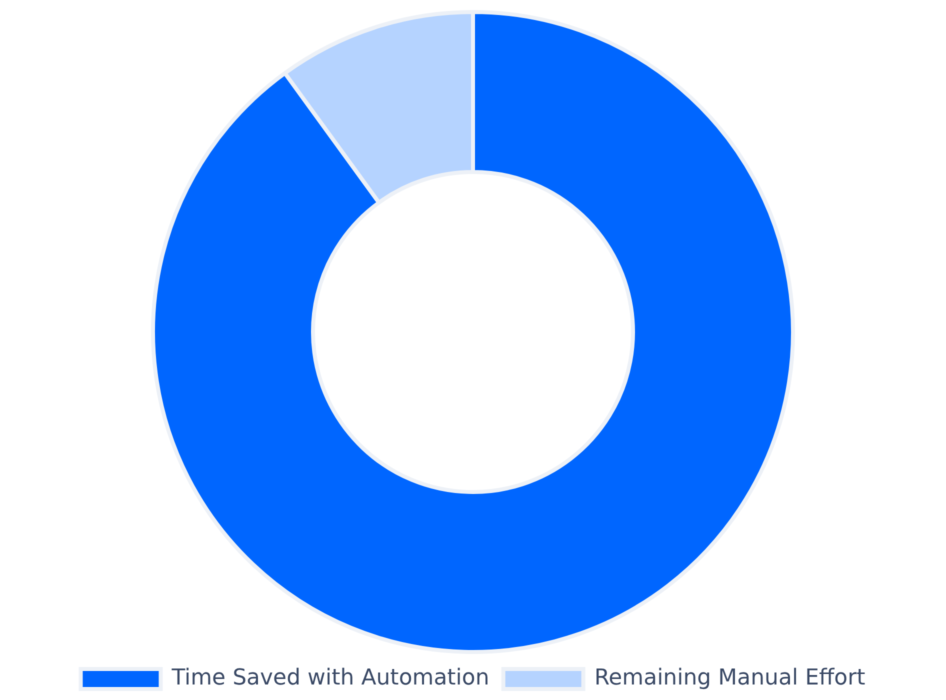 The image size is (946, 700). I want to click on legend-label: Remaining Manual Effort, so click(730, 678).